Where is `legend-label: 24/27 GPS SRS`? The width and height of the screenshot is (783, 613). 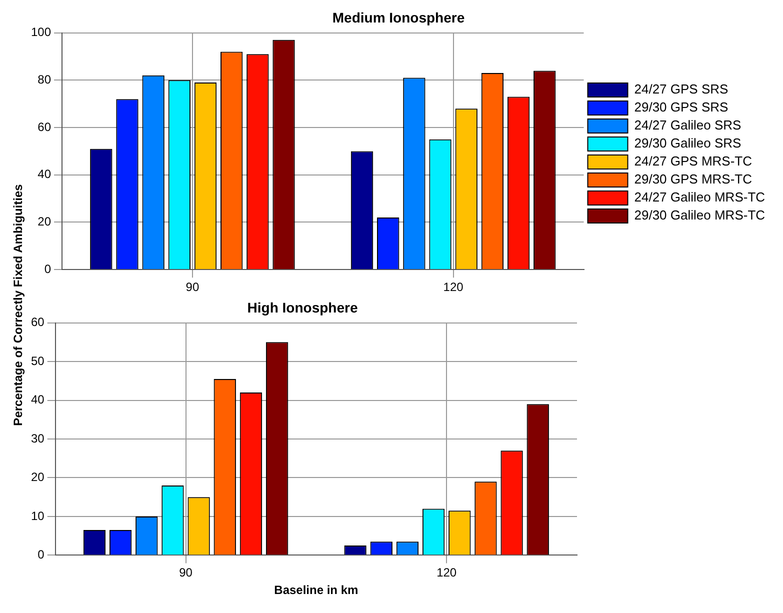 legend-label: 24/27 GPS SRS is located at coordinates (681, 89).